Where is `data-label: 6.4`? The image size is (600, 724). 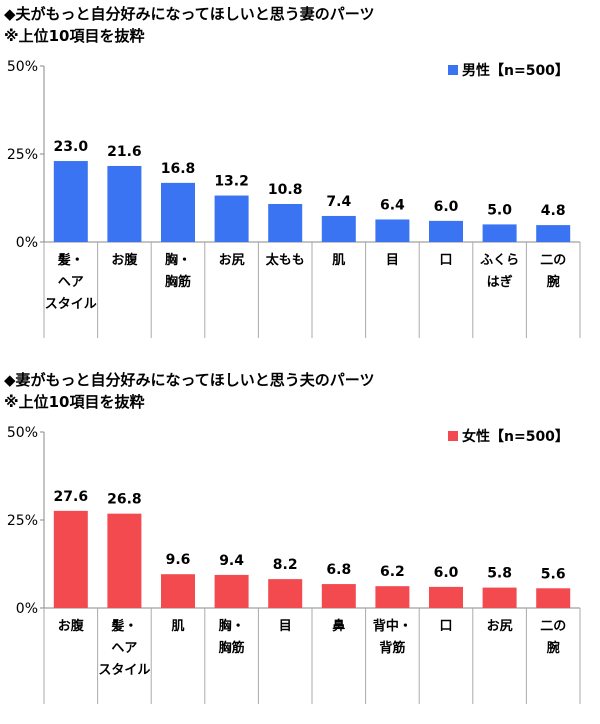
data-label: 6.4 is located at coordinates (392, 205).